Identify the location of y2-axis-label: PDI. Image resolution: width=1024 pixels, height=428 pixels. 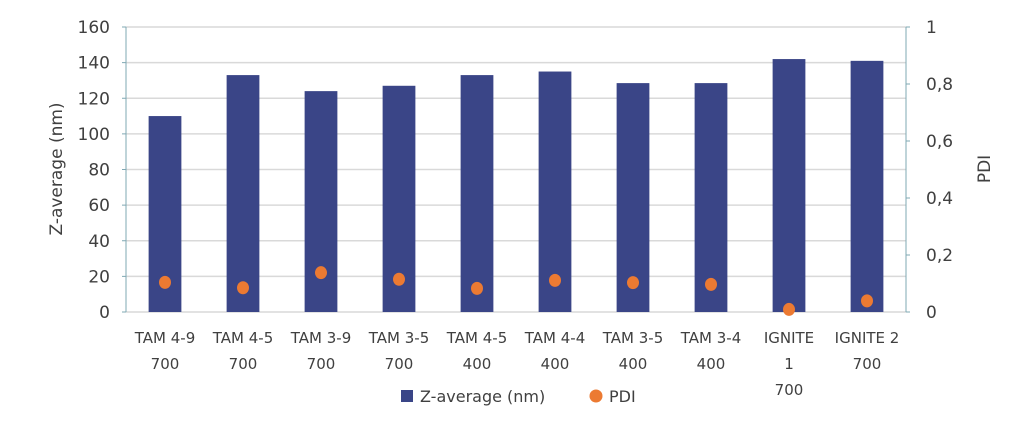
(985, 169).